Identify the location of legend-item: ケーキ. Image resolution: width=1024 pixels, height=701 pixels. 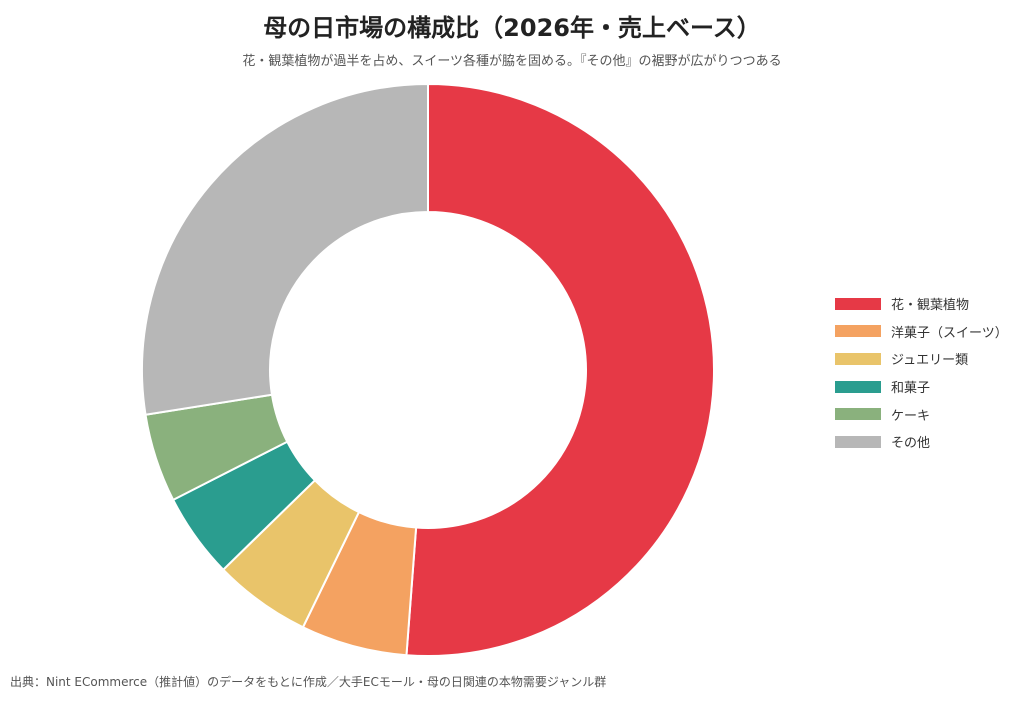
(921, 414).